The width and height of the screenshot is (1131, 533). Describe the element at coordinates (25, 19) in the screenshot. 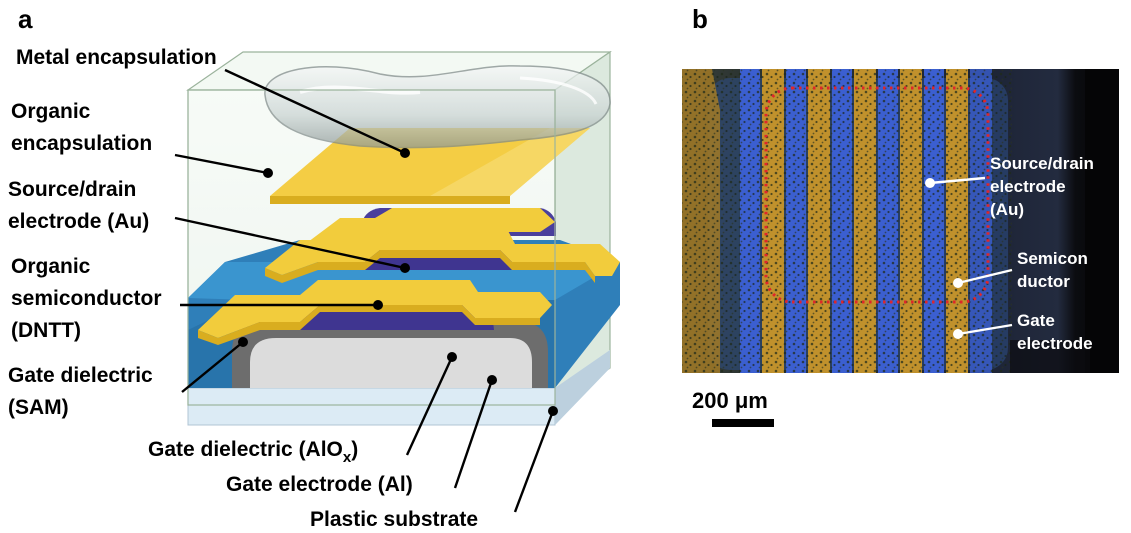

I see `panel-a-letter: a` at that location.